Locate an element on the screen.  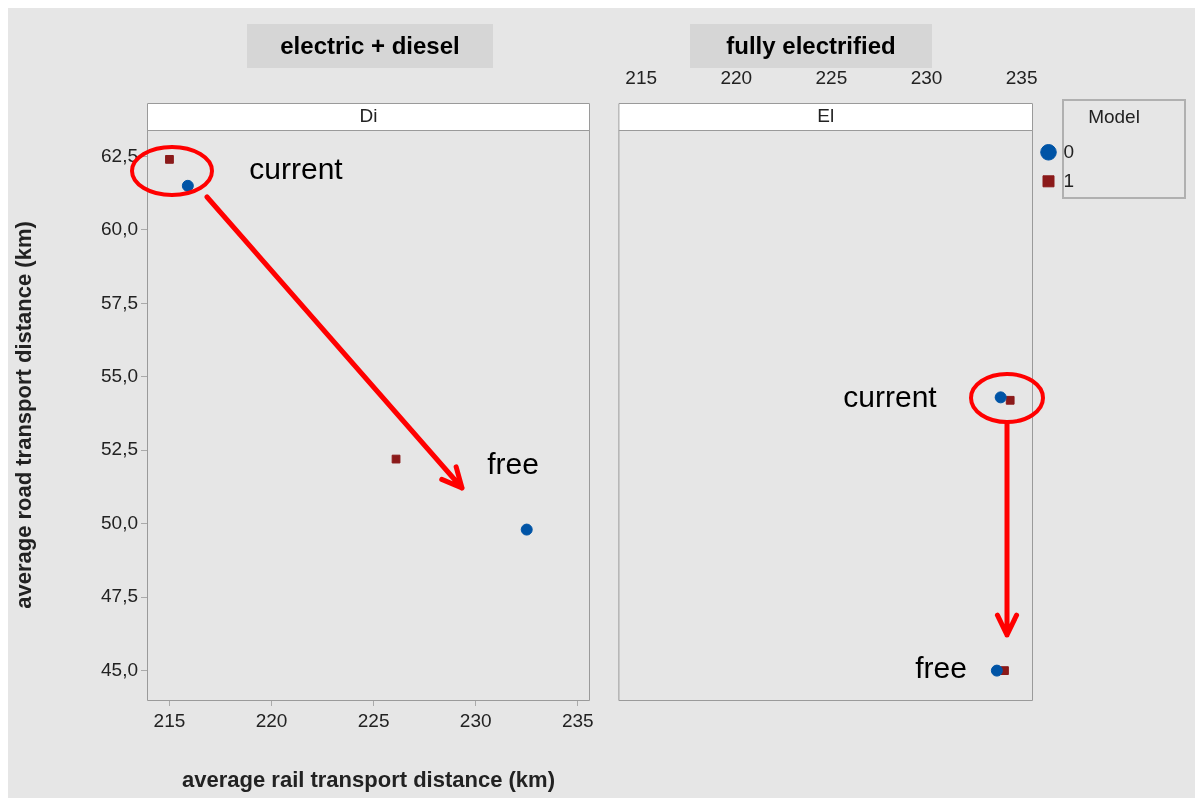
y-tick-label: 60,0 is located at coordinates (119, 229).